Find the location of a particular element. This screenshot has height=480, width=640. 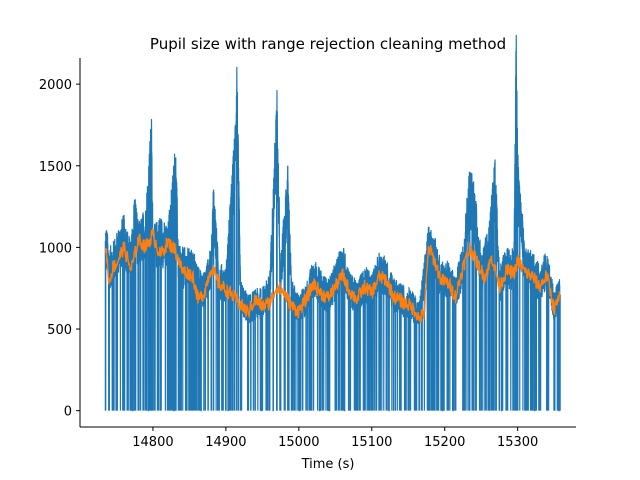

x-tick-label: 14800 is located at coordinates (152, 442).